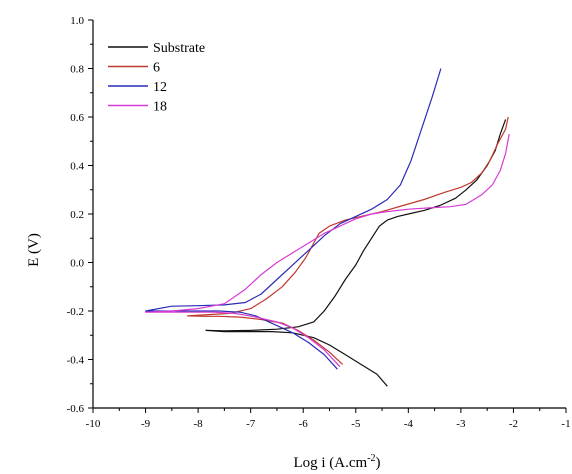 This screenshot has height=474, width=572. Describe the element at coordinates (76, 409) in the screenshot. I see `y-tick-label: -0.6` at that location.